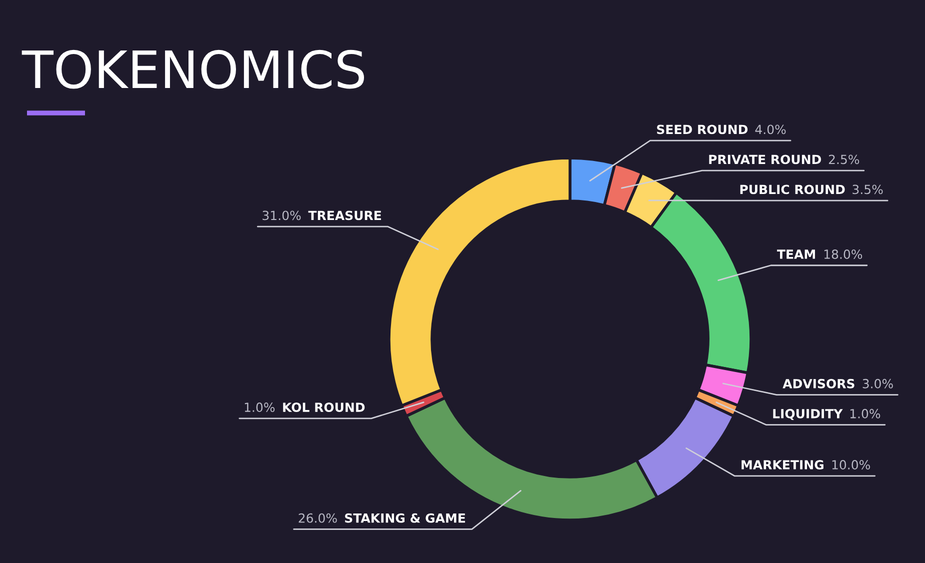 The height and width of the screenshot is (563, 925). What do you see at coordinates (281, 215) in the screenshot?
I see `data-label: 31.0%` at bounding box center [281, 215].